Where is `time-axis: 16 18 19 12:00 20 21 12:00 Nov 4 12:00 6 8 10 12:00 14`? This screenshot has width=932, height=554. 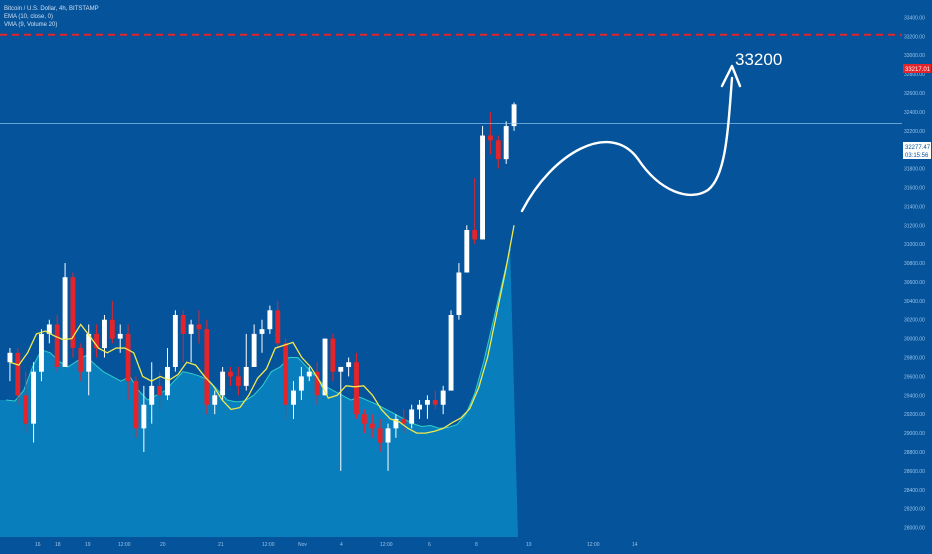
time-axis: 16 18 19 12:00 20 21 12:00 Nov 4 12:00 6 8 10 12:00 14 is located at coordinates (336, 545).